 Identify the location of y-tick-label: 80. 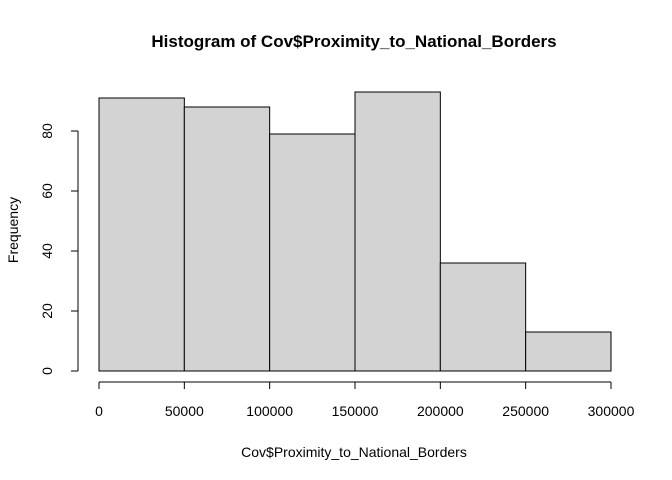
(47, 131).